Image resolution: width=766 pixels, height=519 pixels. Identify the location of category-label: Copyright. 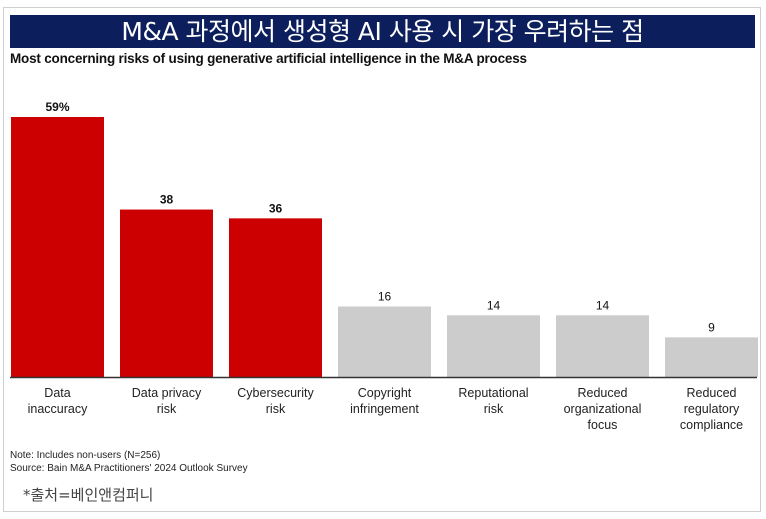
(385, 393).